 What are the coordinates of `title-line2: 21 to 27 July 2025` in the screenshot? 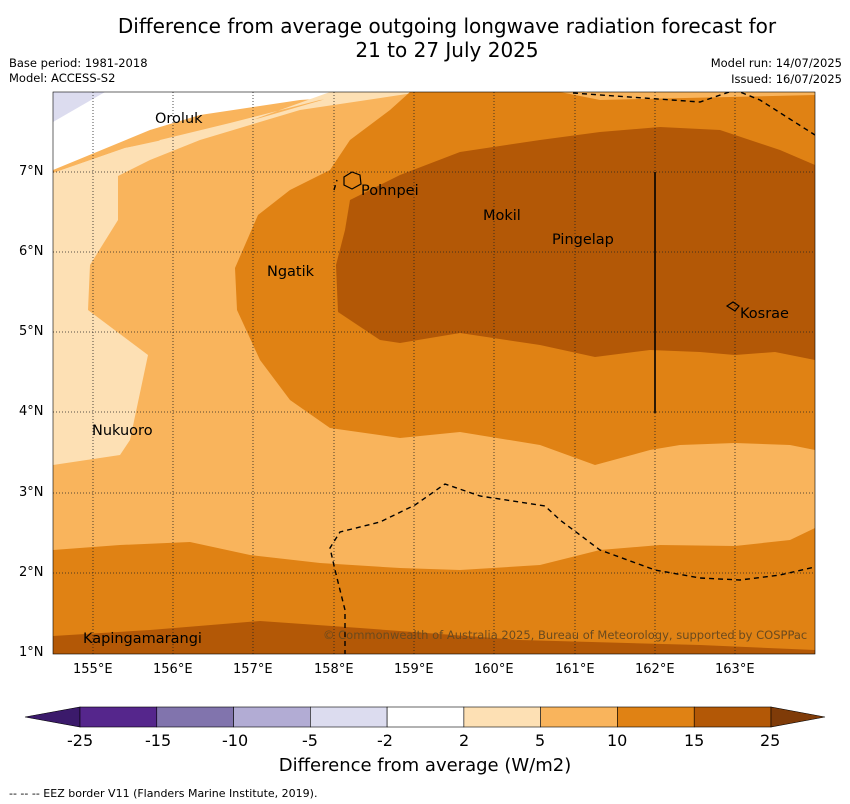 It's located at (447, 50).